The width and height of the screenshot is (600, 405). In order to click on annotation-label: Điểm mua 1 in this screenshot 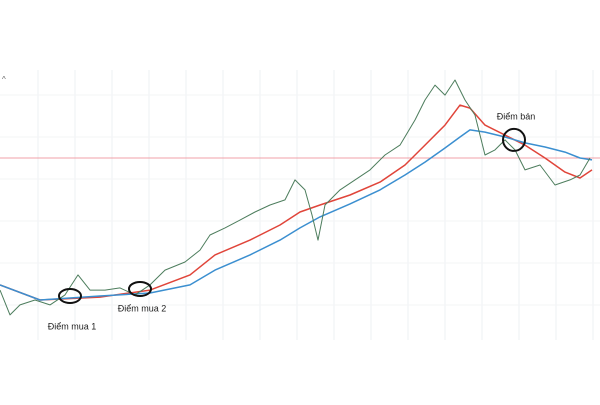, I will do `click(72, 326)`.